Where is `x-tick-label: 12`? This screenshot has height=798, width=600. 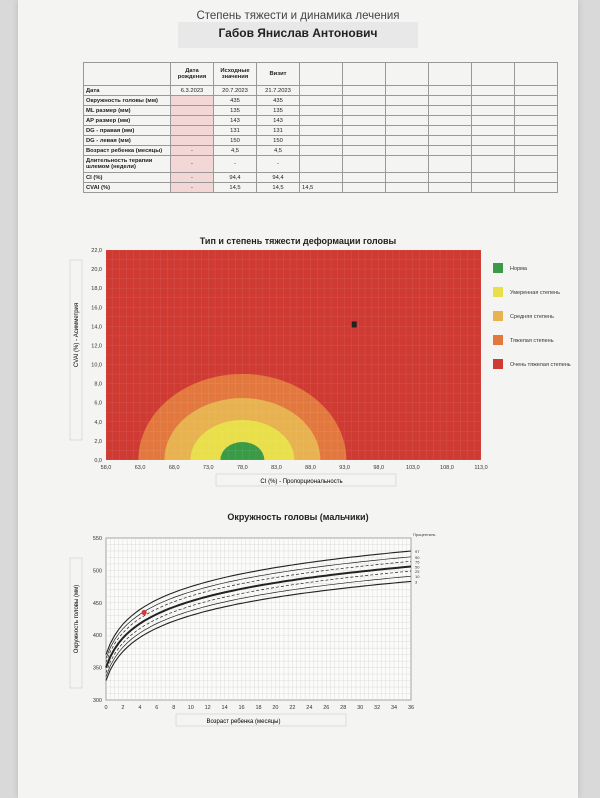
x-tick-label: 12 is located at coordinates (208, 708).